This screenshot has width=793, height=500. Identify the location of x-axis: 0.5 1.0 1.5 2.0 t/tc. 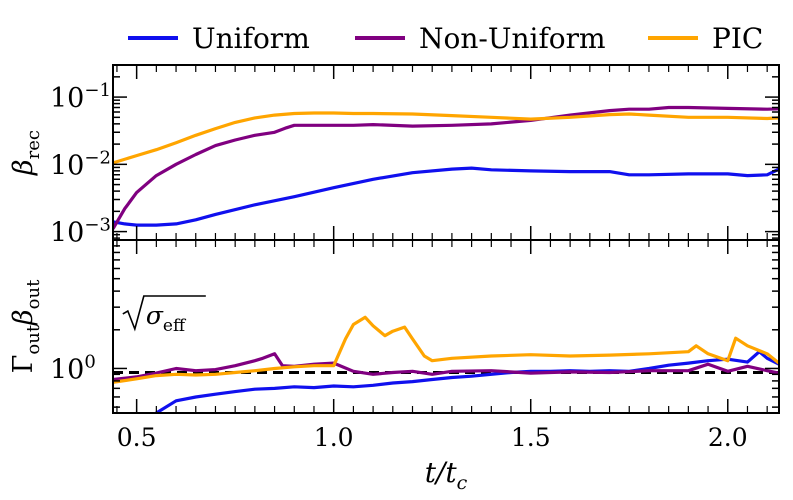
(432, 458).